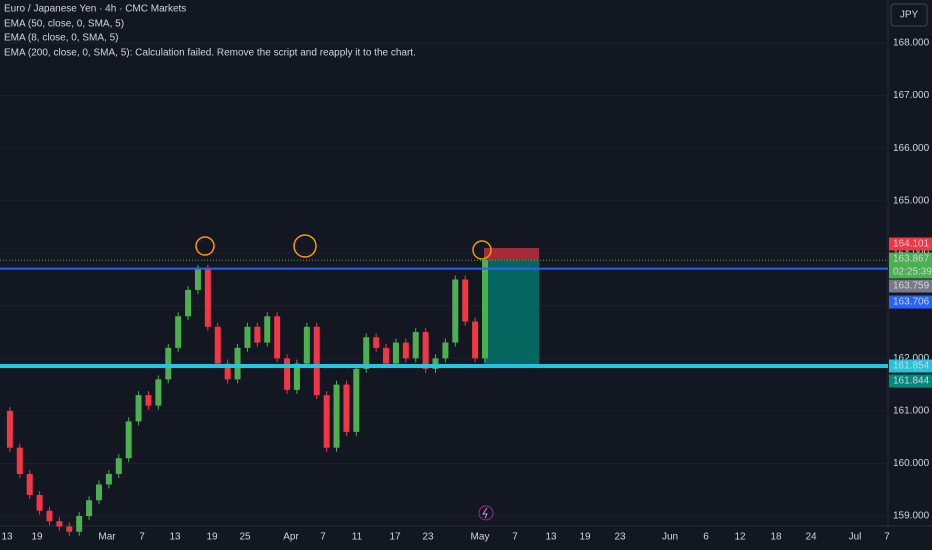 Image resolution: width=932 pixels, height=550 pixels. Describe the element at coordinates (911, 200) in the screenshot. I see `y-tick-label: 165.000` at that location.